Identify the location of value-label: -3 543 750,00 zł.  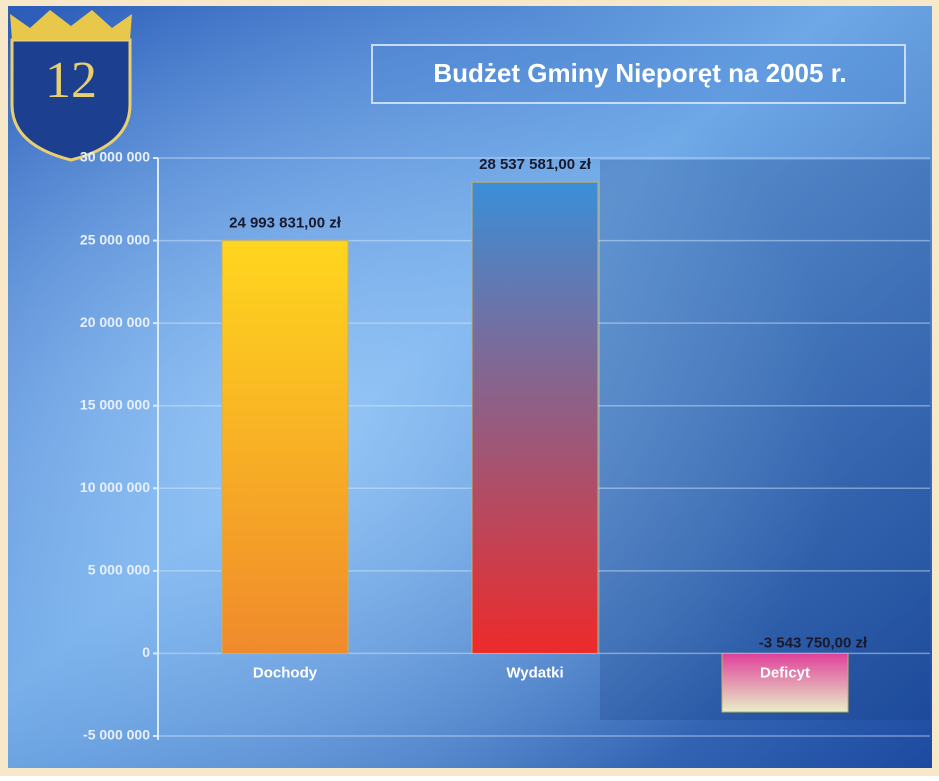
(813, 642).